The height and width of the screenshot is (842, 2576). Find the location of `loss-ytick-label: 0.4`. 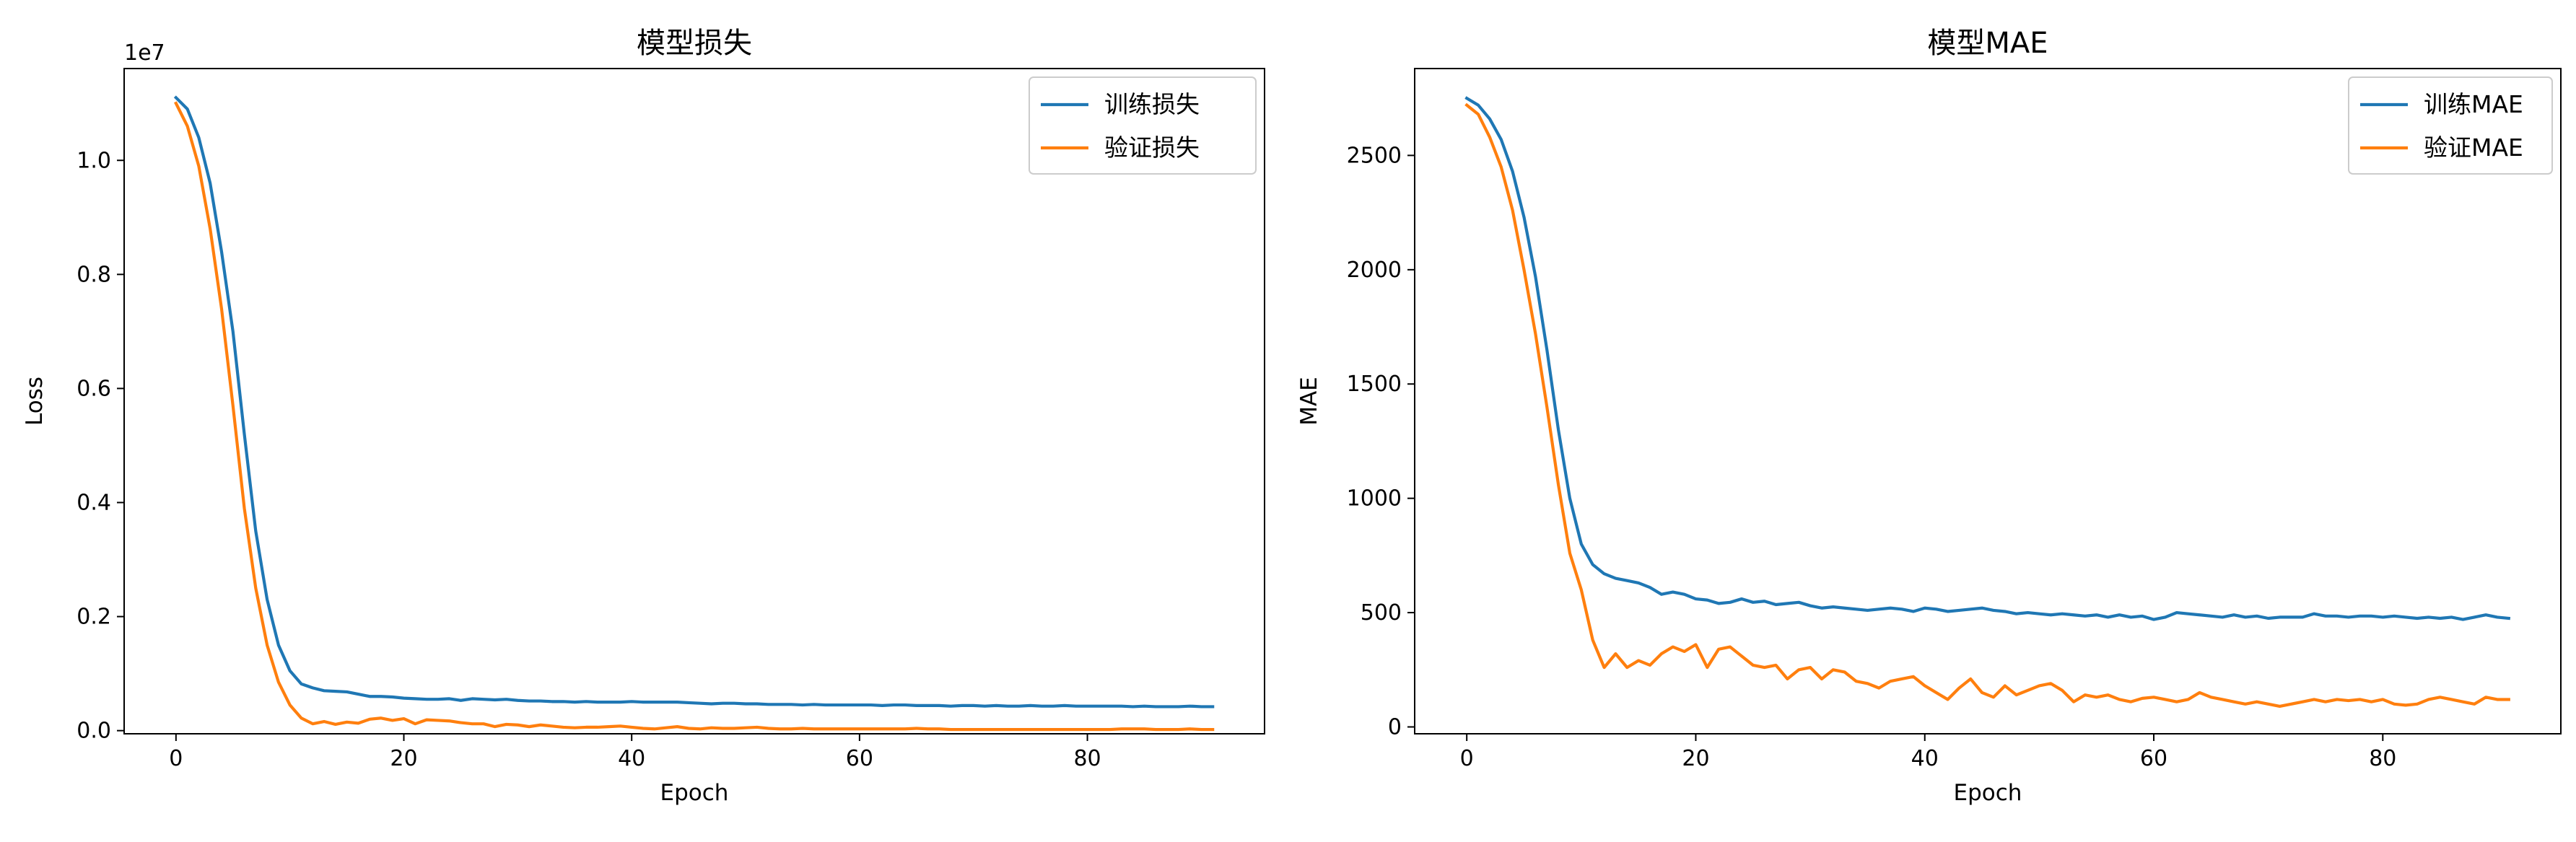

loss-ytick-label: 0.4 is located at coordinates (94, 502).